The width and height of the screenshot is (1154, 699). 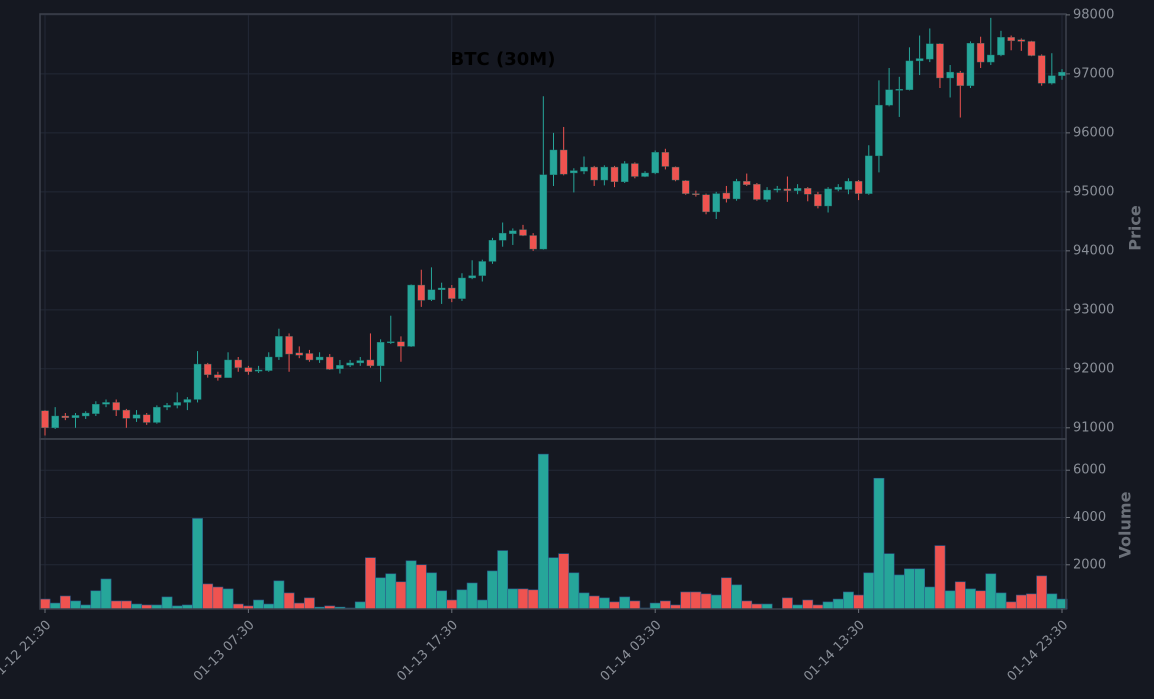 I want to click on chart-title: BTC (30M), so click(x=503, y=59).